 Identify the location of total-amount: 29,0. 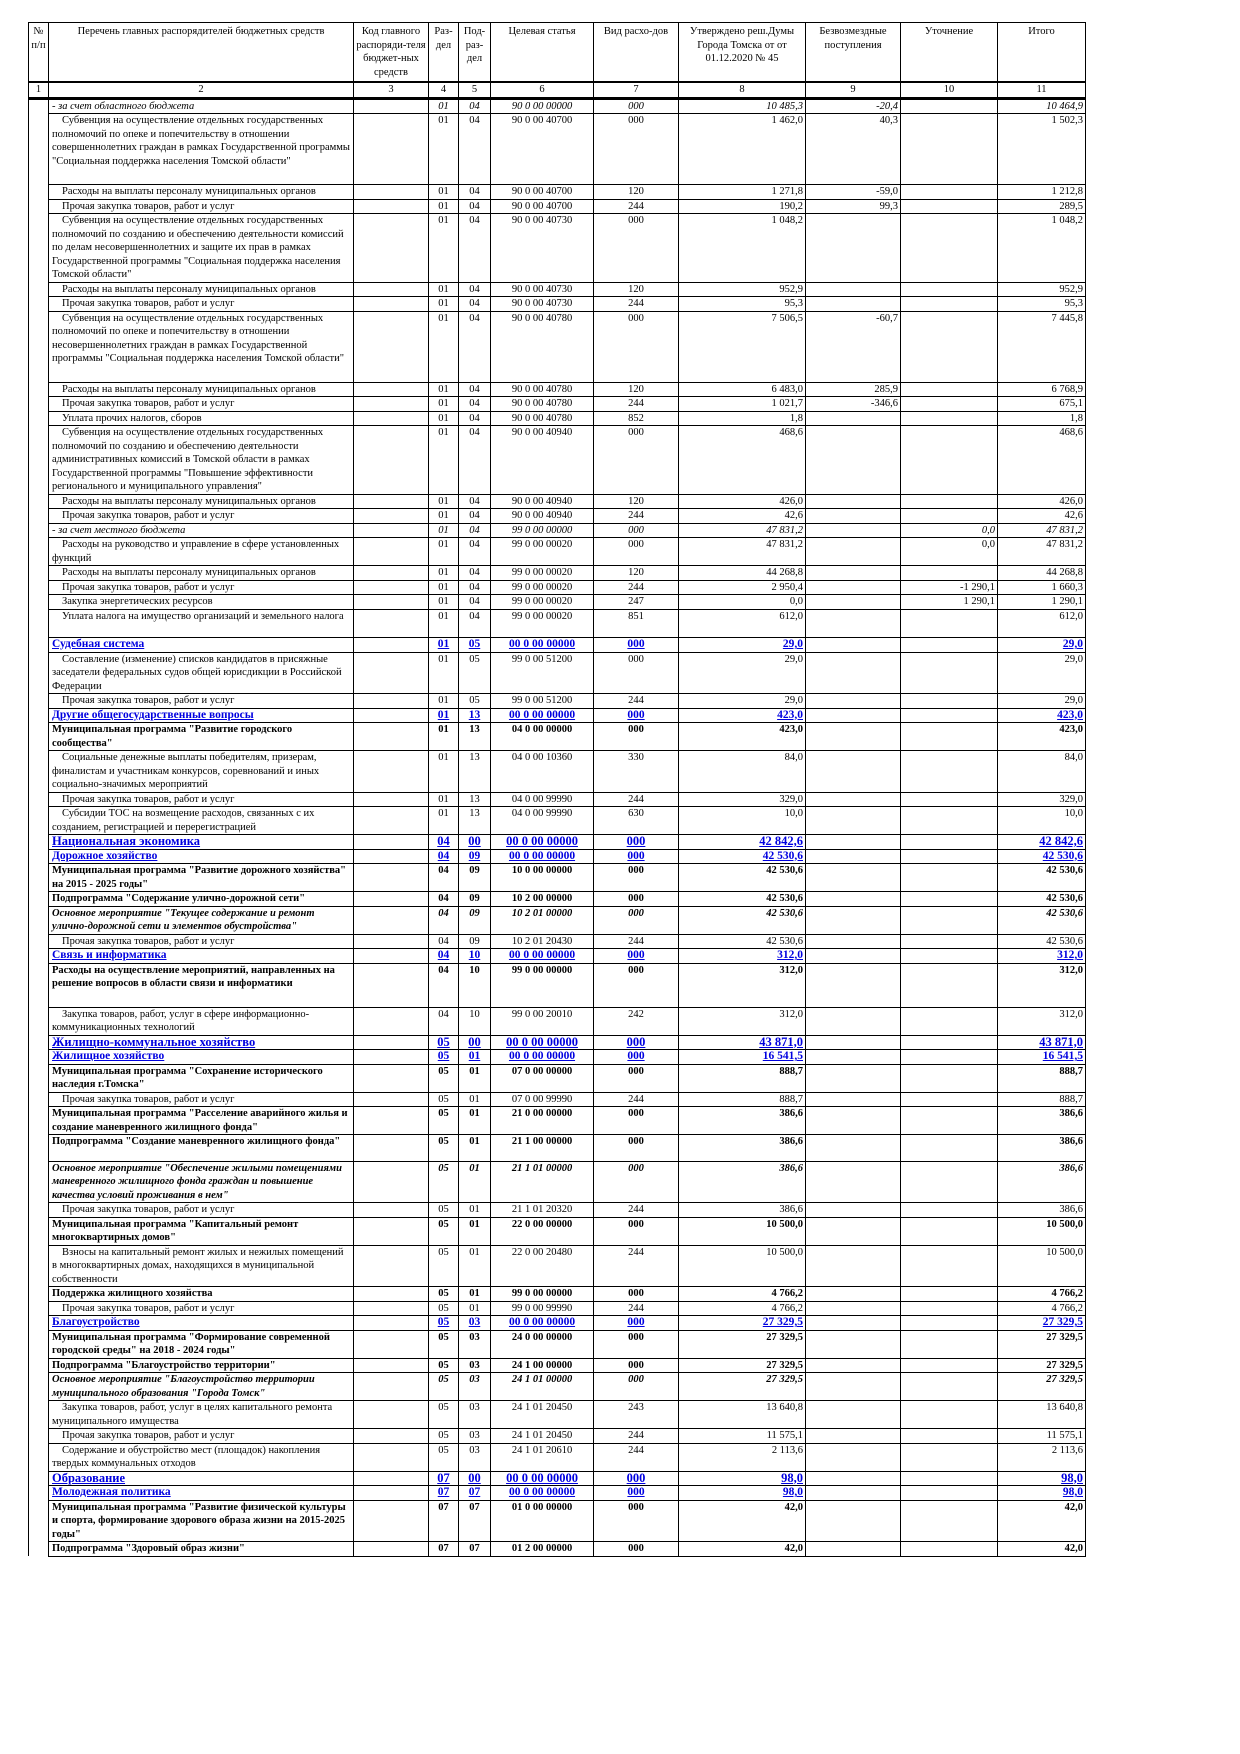
(1041, 645).